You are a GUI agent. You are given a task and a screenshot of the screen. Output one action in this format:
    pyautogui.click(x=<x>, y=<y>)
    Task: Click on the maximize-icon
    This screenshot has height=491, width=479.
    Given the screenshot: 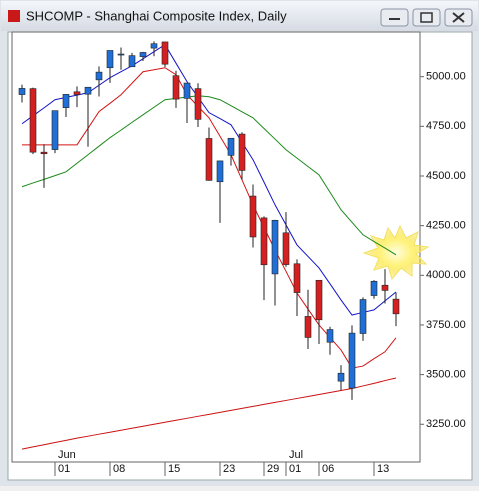 What is the action you would take?
    pyautogui.click(x=426, y=17)
    